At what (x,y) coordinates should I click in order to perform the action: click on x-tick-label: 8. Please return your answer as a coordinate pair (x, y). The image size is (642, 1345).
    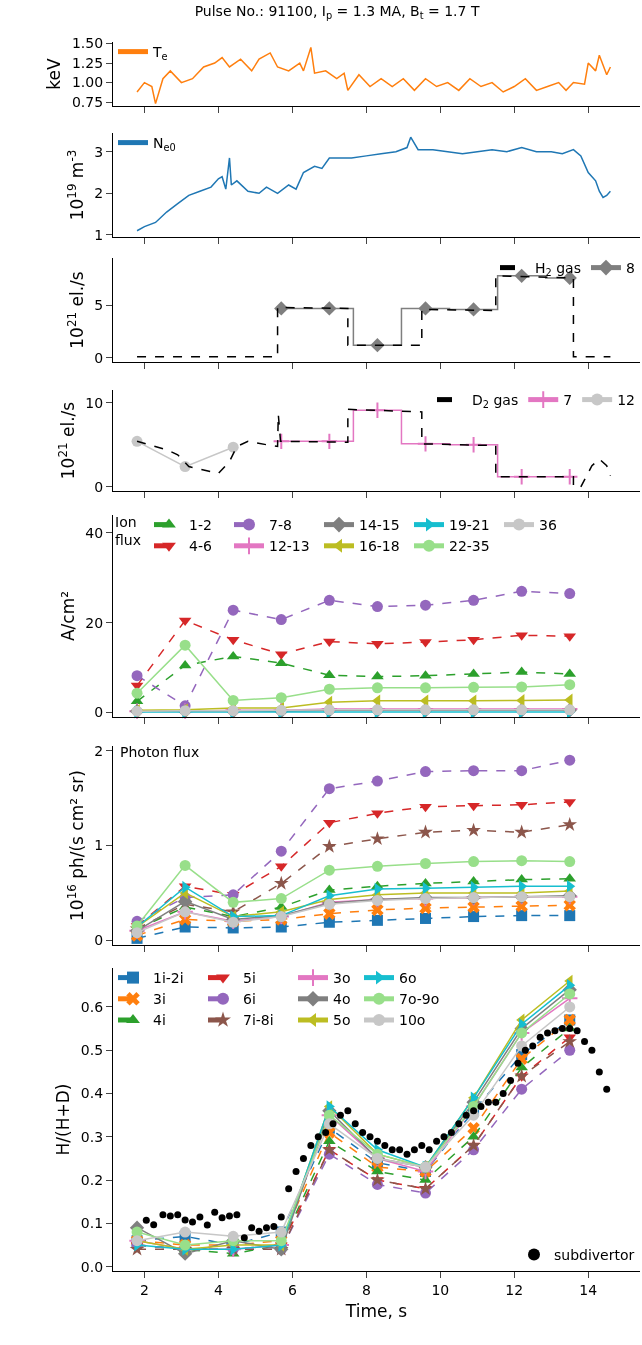
    Looking at the image, I should click on (366, 1289).